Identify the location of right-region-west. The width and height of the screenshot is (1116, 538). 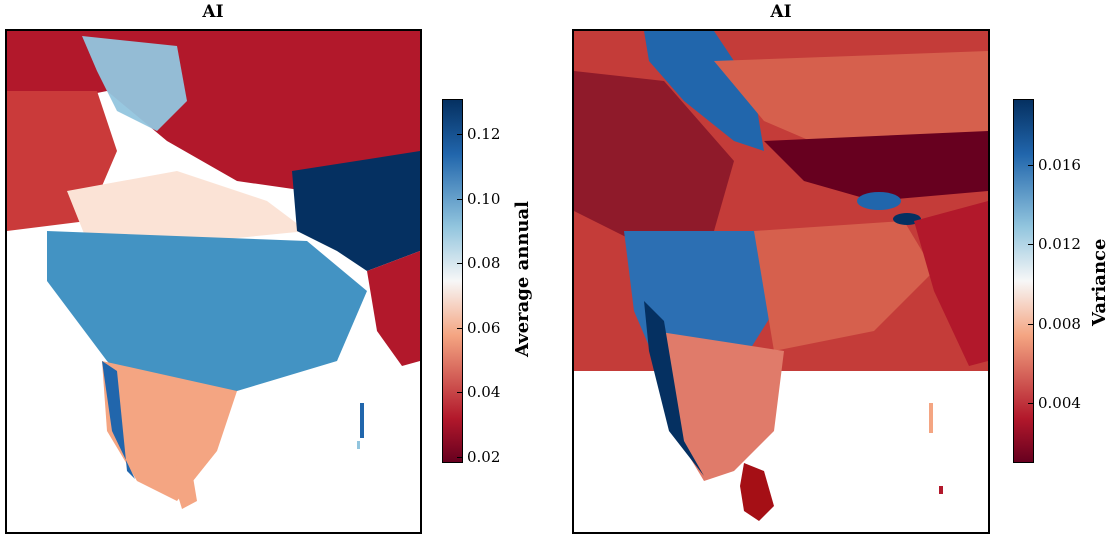
(654, 156).